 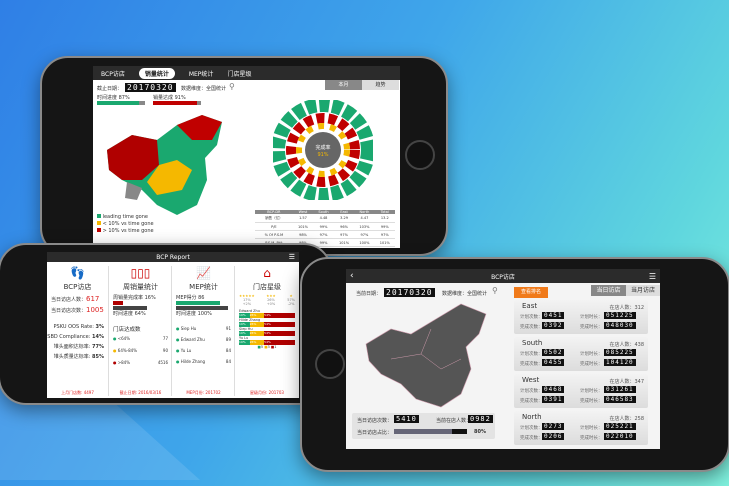 What do you see at coordinates (267, 392) in the screenshot?
I see `col-footer: 星级月份: 201703` at bounding box center [267, 392].